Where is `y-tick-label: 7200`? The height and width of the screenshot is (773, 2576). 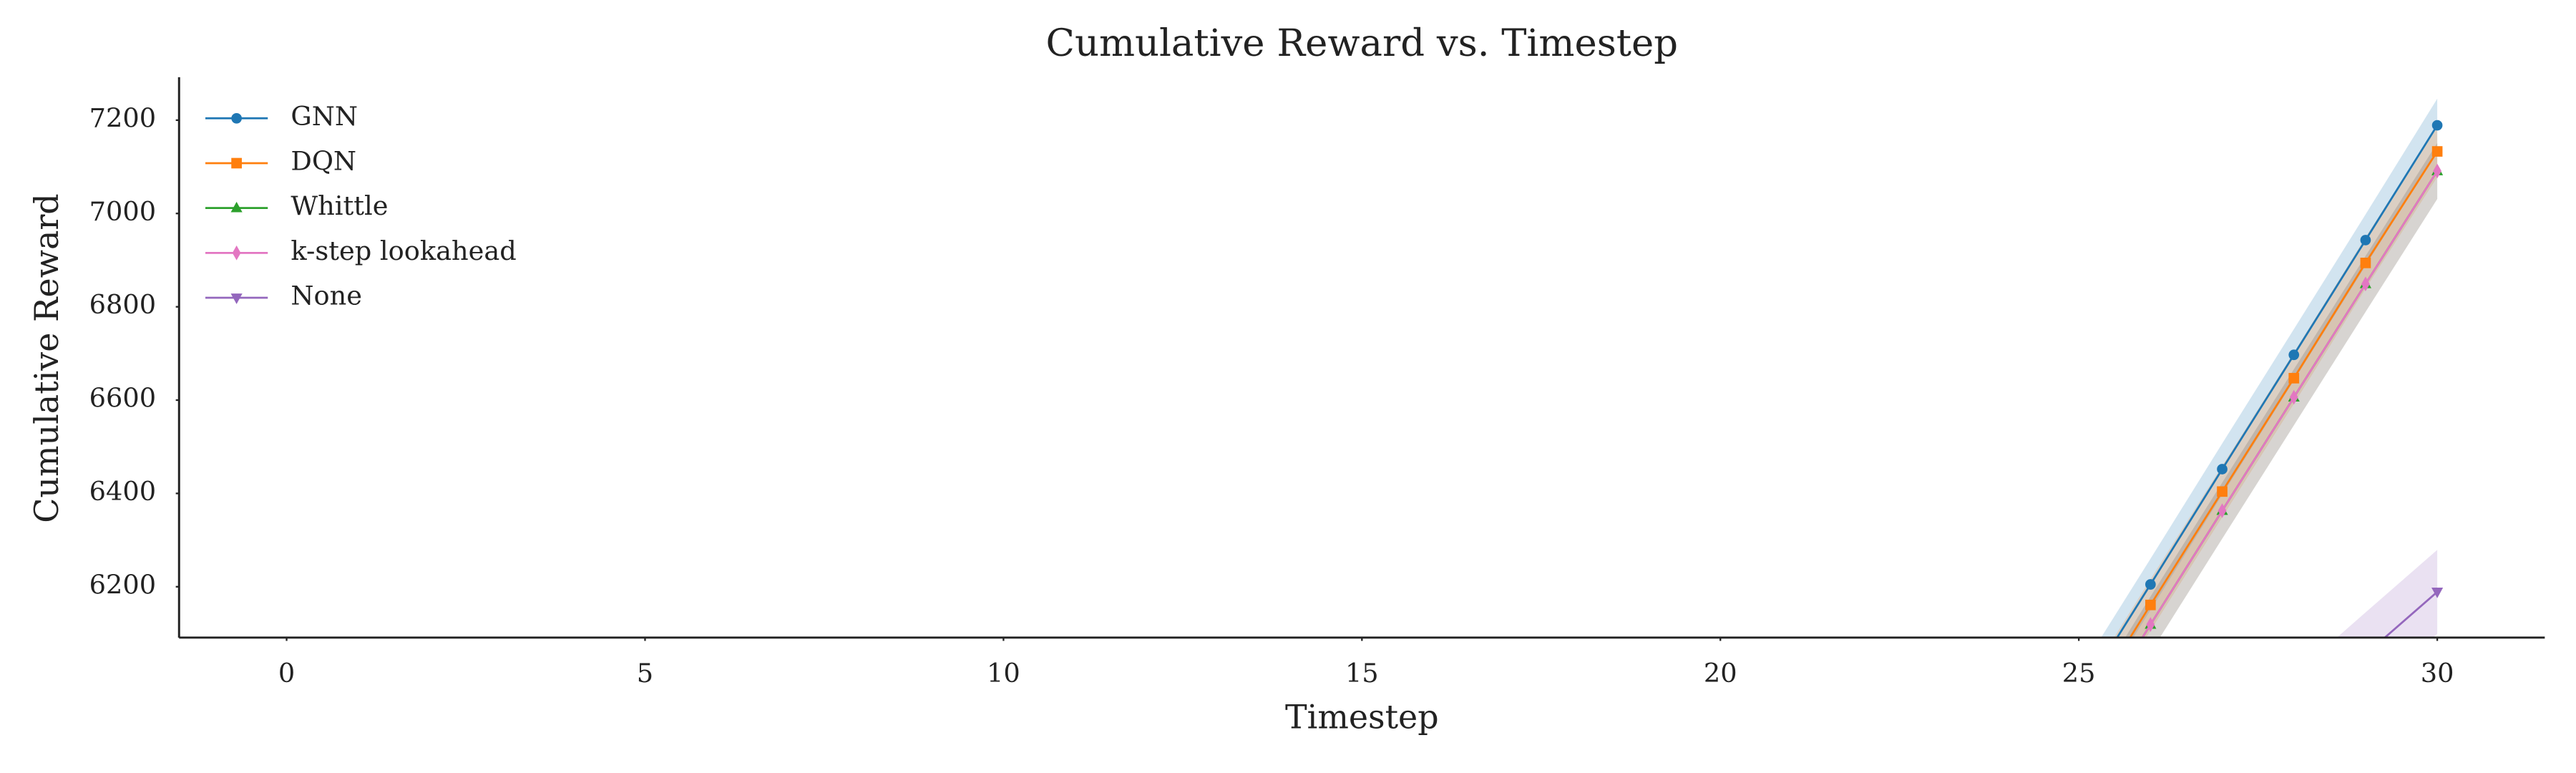
y-tick-label: 7200 is located at coordinates (122, 118).